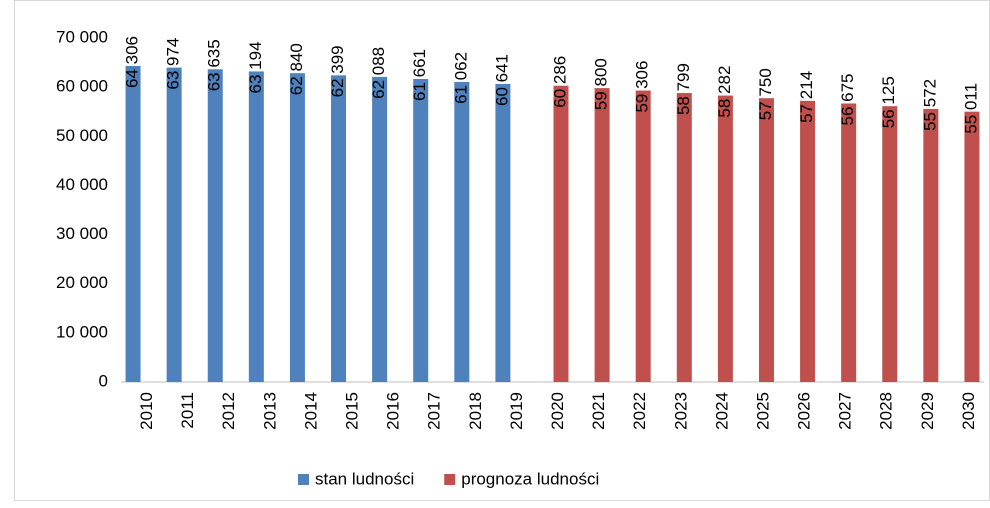 This screenshot has height=508, width=990. What do you see at coordinates (927, 411) in the screenshot?
I see `x-tick-label: 2029` at bounding box center [927, 411].